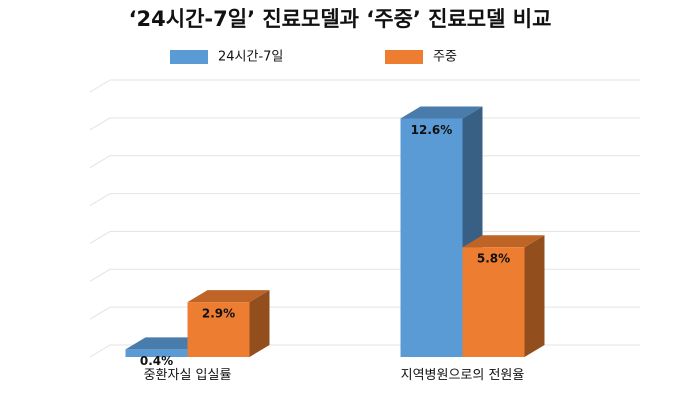  Describe the element at coordinates (340, 19) in the screenshot. I see `chart-title: ‘24시간-7일’ 진료모델과 ‘주중’ 진료모델 비교` at that location.